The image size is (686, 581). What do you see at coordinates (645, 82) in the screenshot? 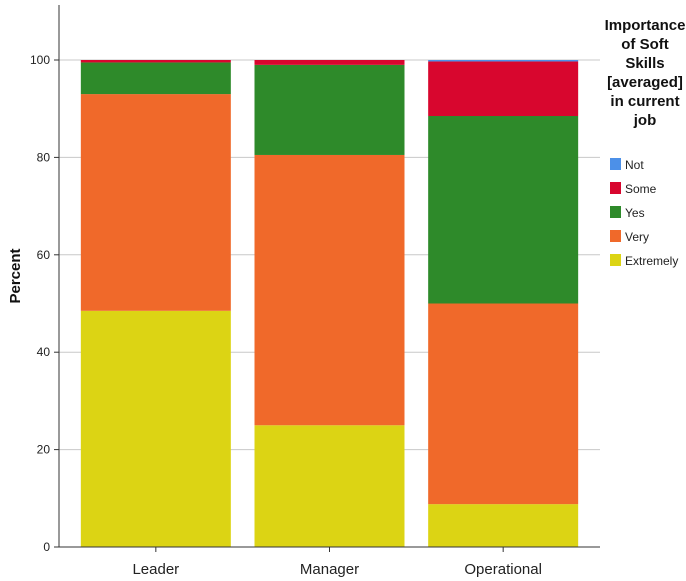
I see `legend-title-line: [averaged]` at bounding box center [645, 82].